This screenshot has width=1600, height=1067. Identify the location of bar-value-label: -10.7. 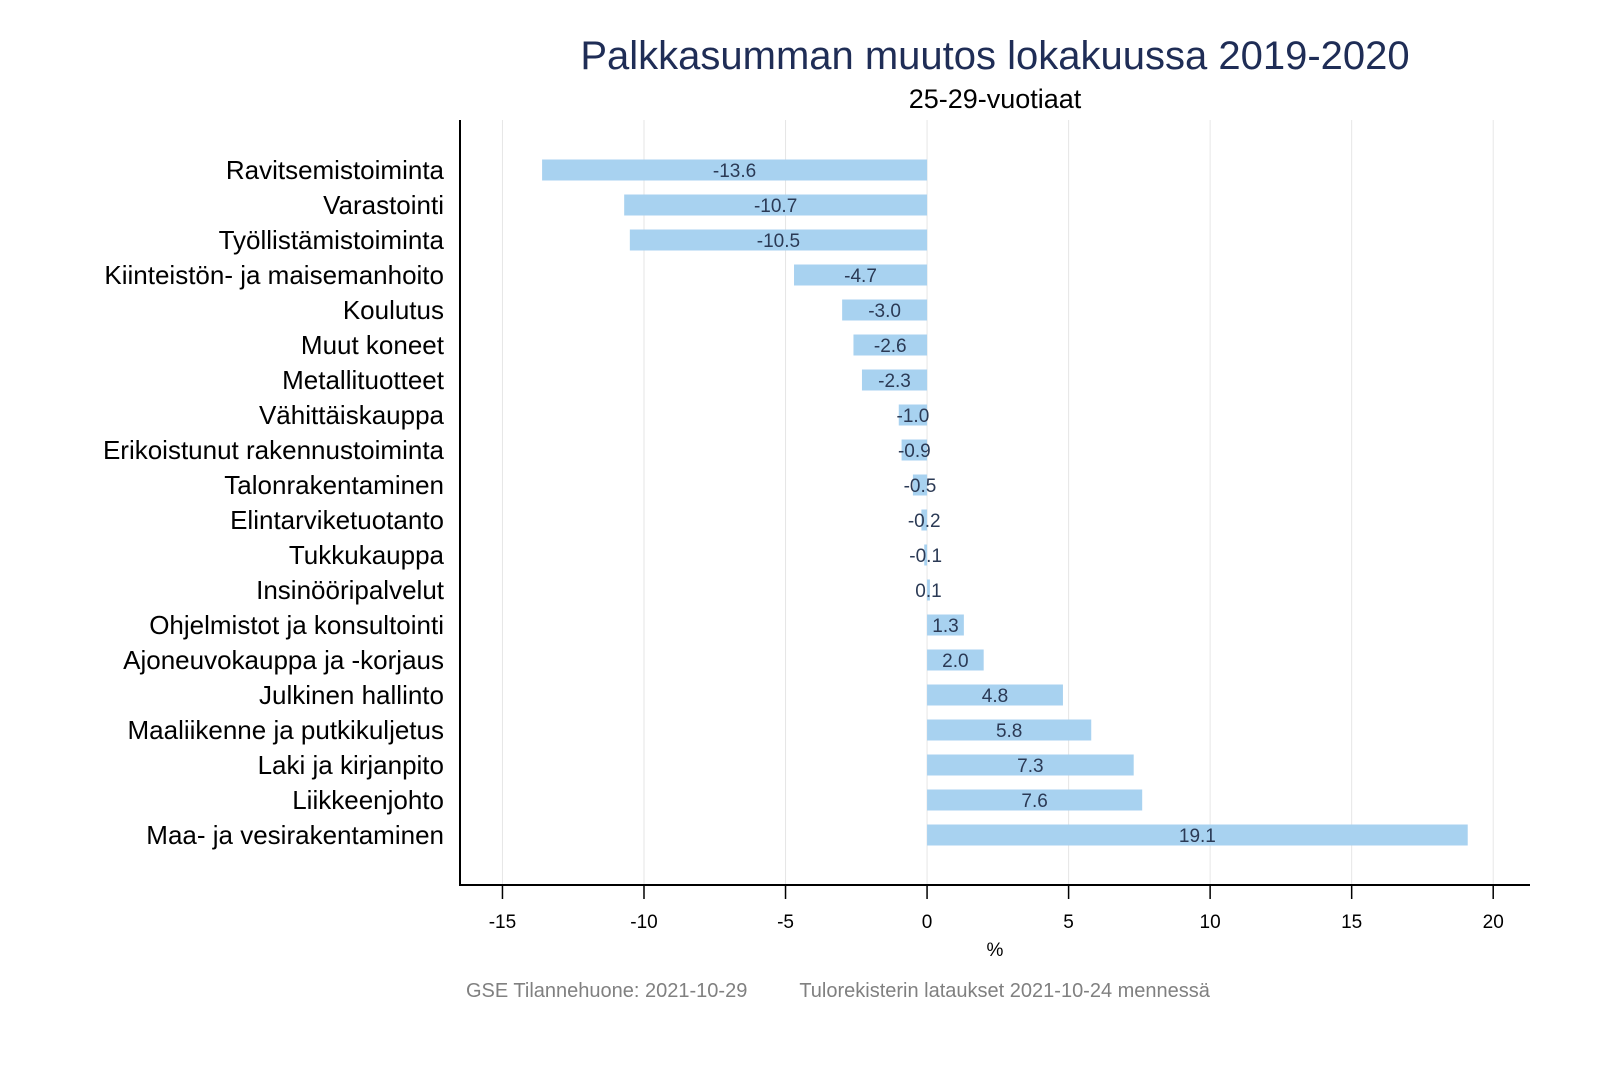
(775, 206).